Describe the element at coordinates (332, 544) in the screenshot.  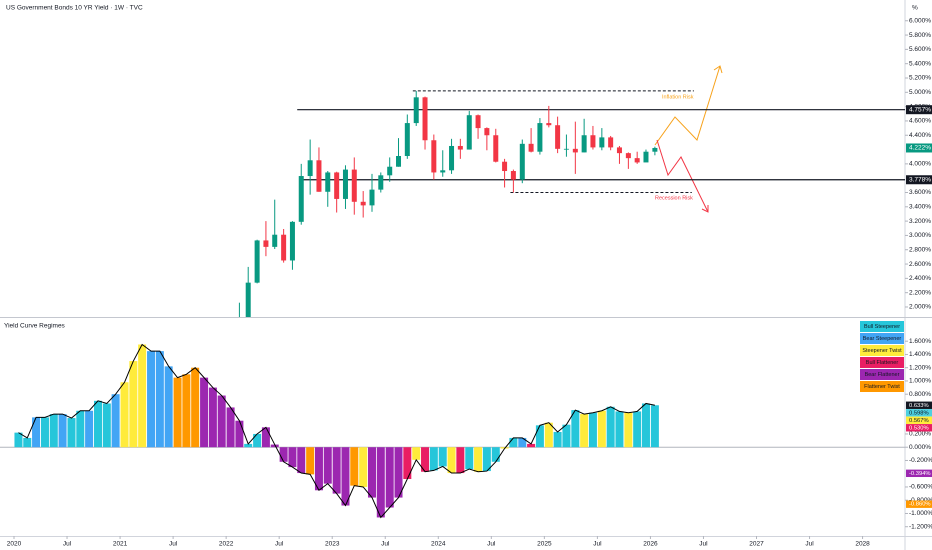
I see `x-tick-label: 2023` at that location.